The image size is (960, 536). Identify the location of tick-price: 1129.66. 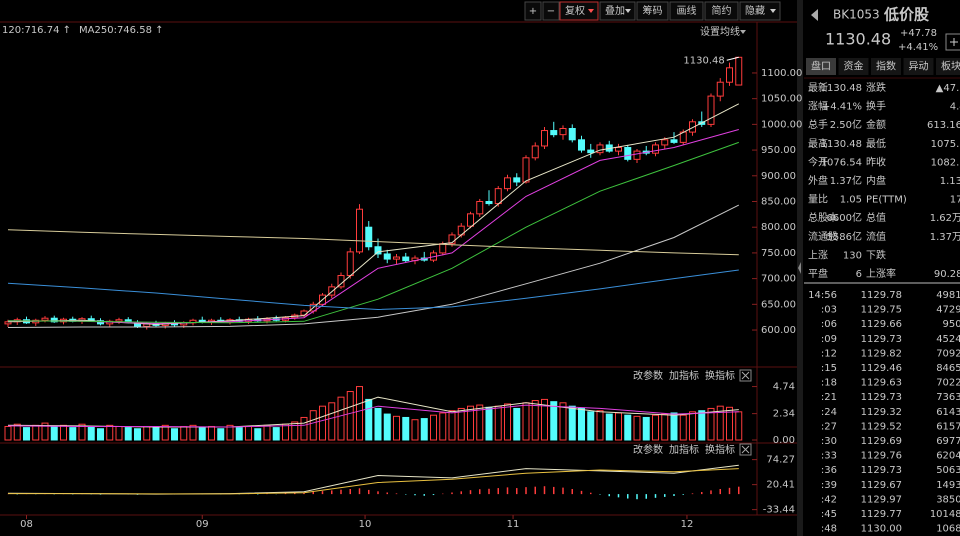
(881, 324).